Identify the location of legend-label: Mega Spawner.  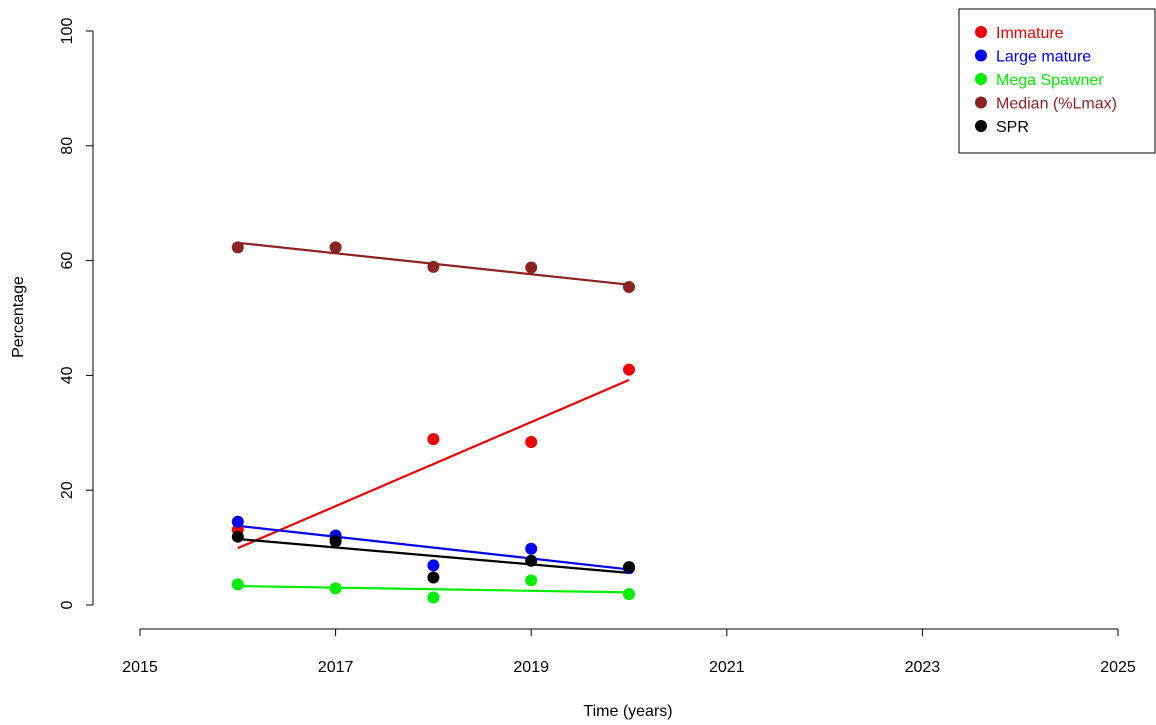
(1050, 80).